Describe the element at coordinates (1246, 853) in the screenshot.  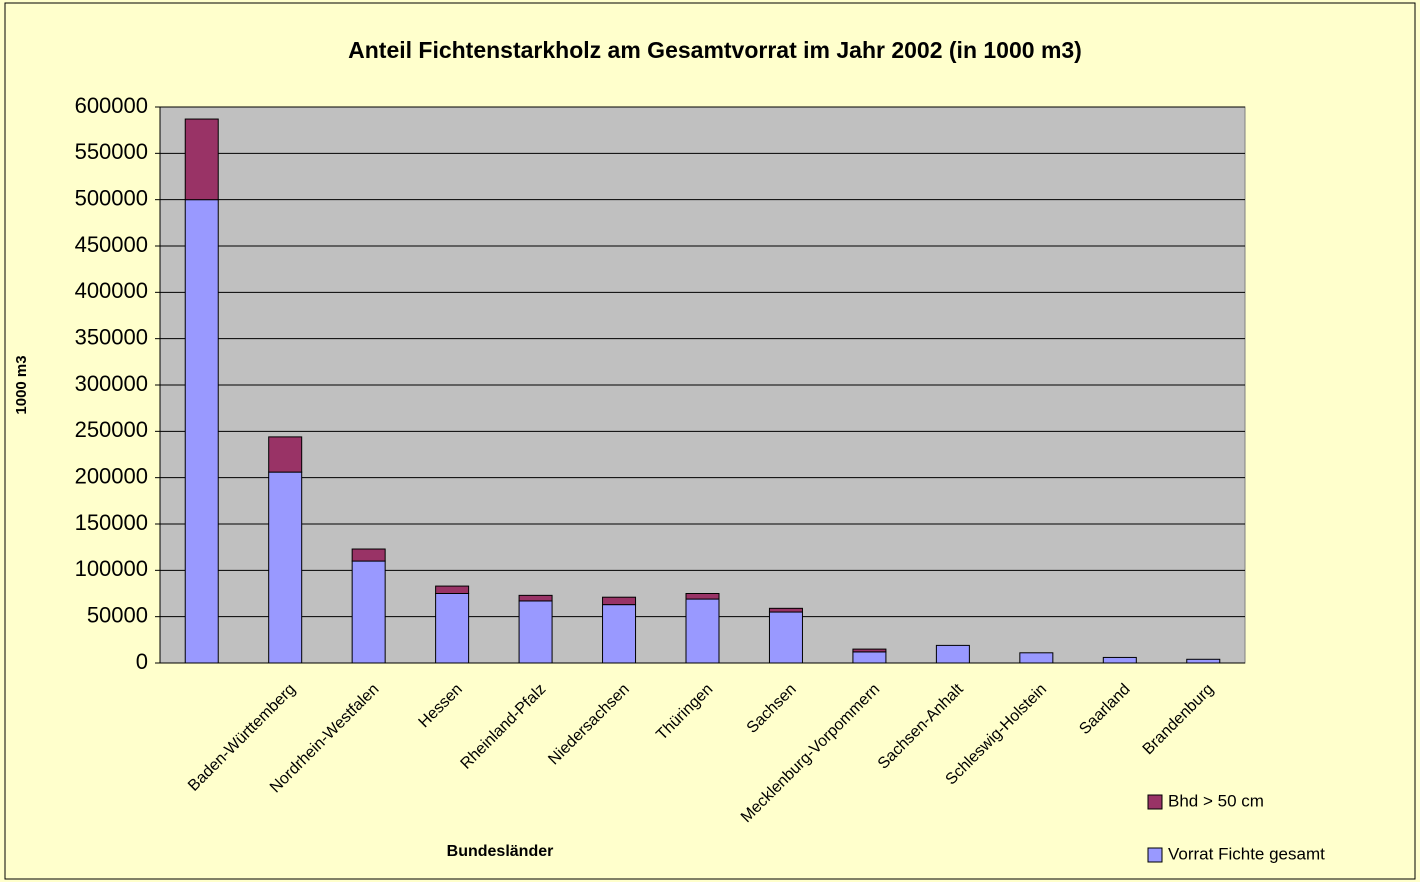
I see `legend-label: Vorrat Fichte gesamt` at that location.